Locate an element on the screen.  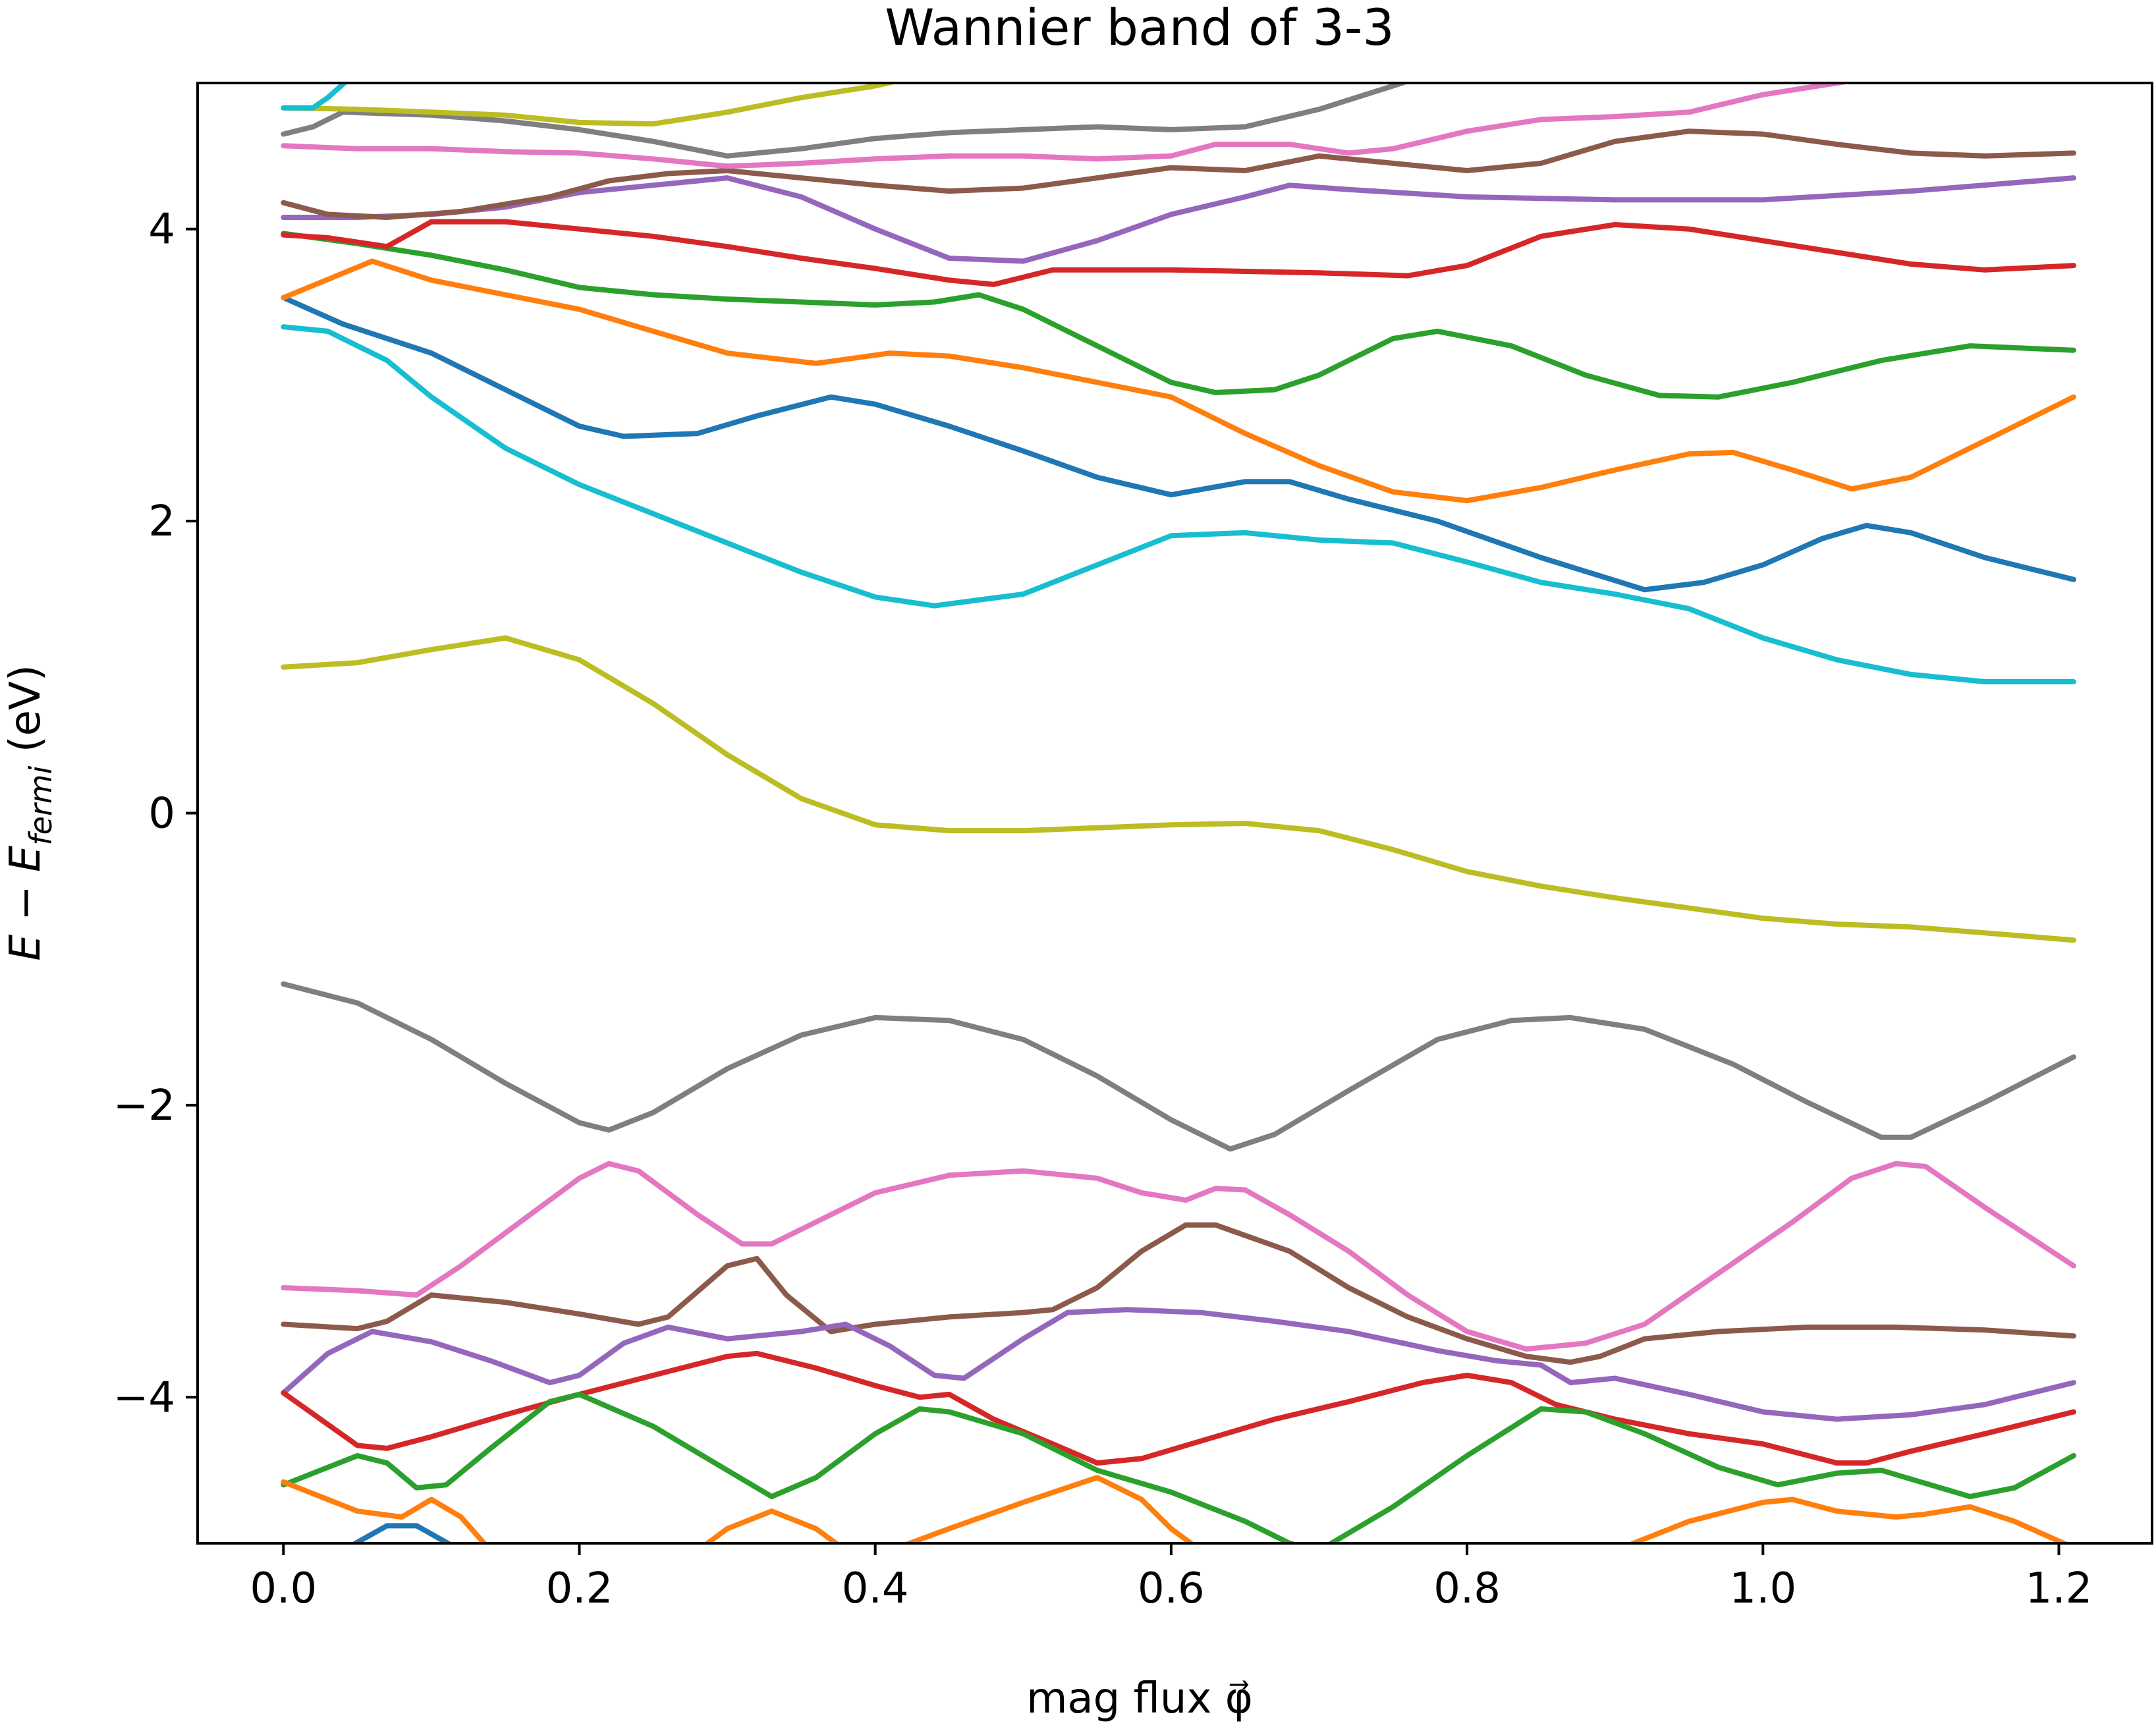
y-tick-label: 0 is located at coordinates (161, 814).